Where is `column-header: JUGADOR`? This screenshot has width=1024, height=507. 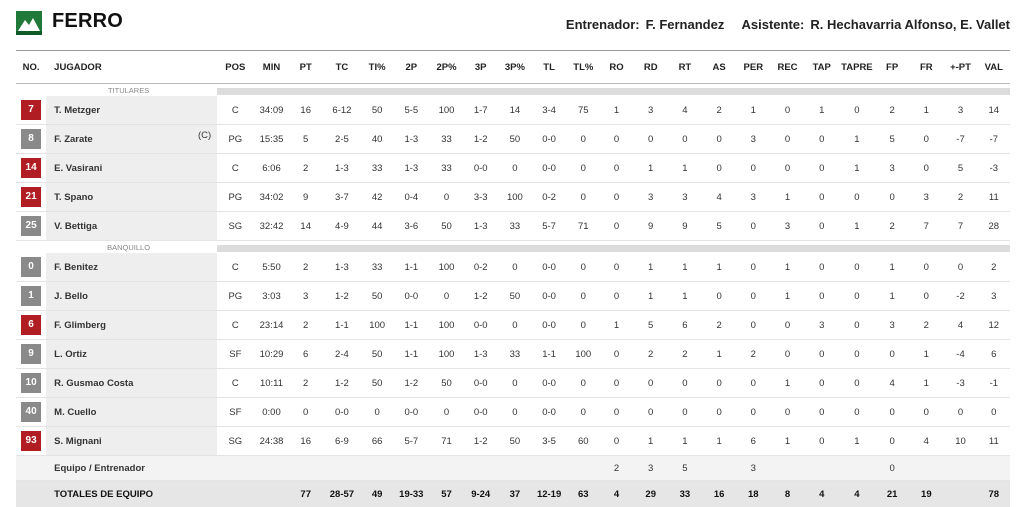 column-header: JUGADOR is located at coordinates (131, 67).